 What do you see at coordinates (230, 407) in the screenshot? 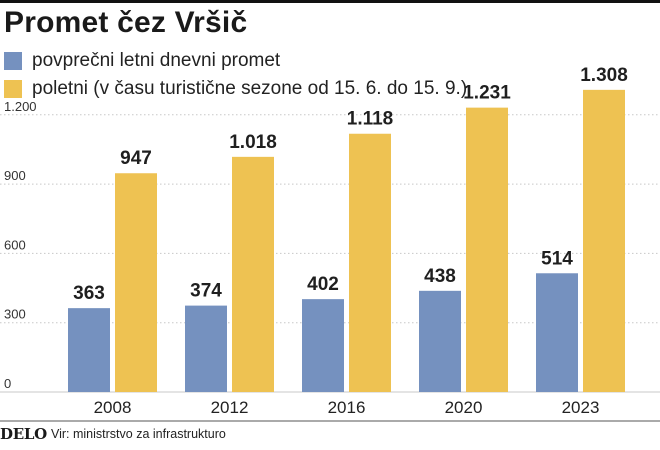
I see `x-tick-label: 2012` at bounding box center [230, 407].